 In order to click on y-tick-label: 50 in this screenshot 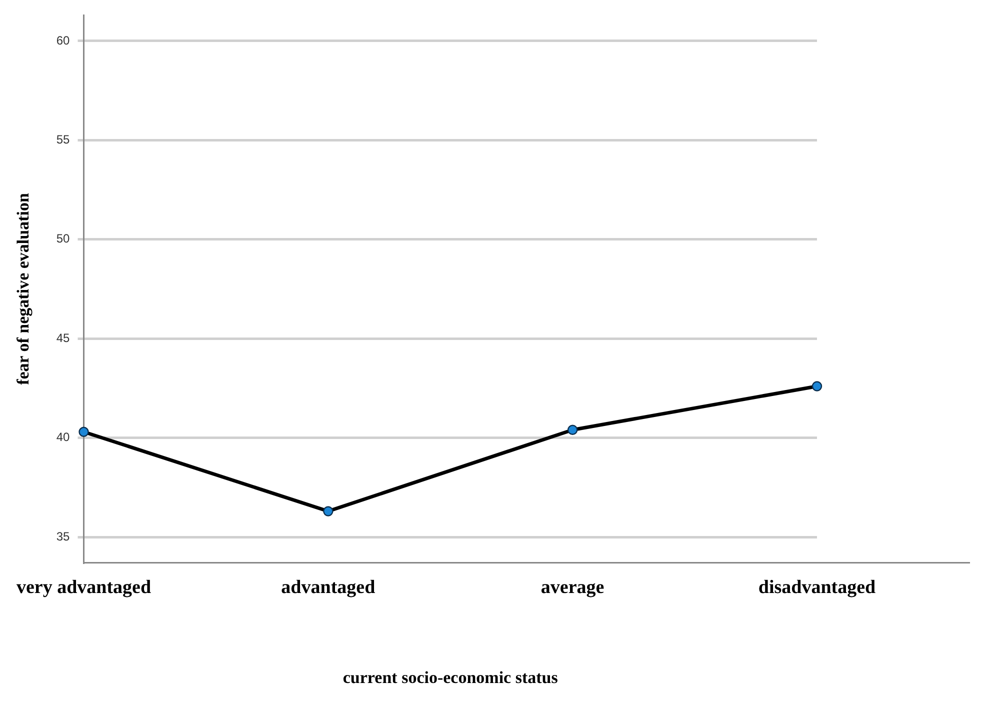, I will do `click(63, 239)`.